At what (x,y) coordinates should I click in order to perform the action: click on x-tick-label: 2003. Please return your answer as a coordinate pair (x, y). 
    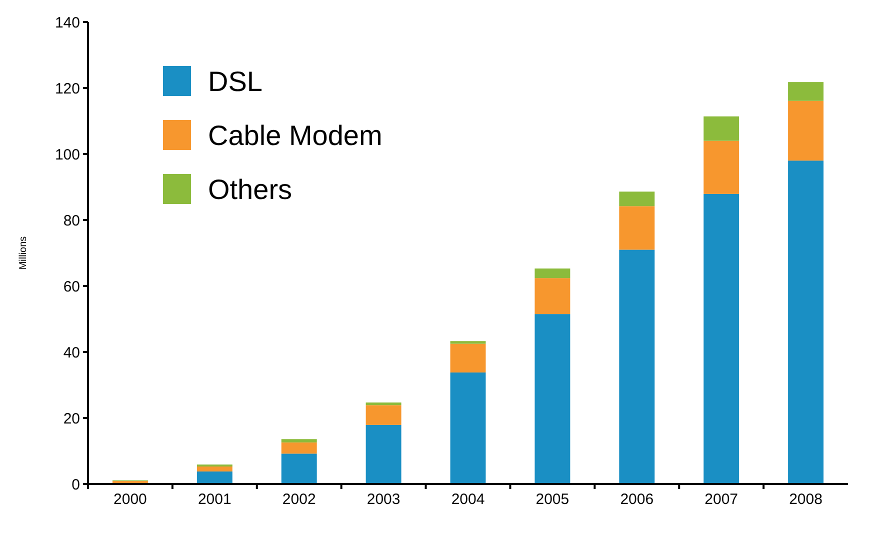
    Looking at the image, I should click on (383, 499).